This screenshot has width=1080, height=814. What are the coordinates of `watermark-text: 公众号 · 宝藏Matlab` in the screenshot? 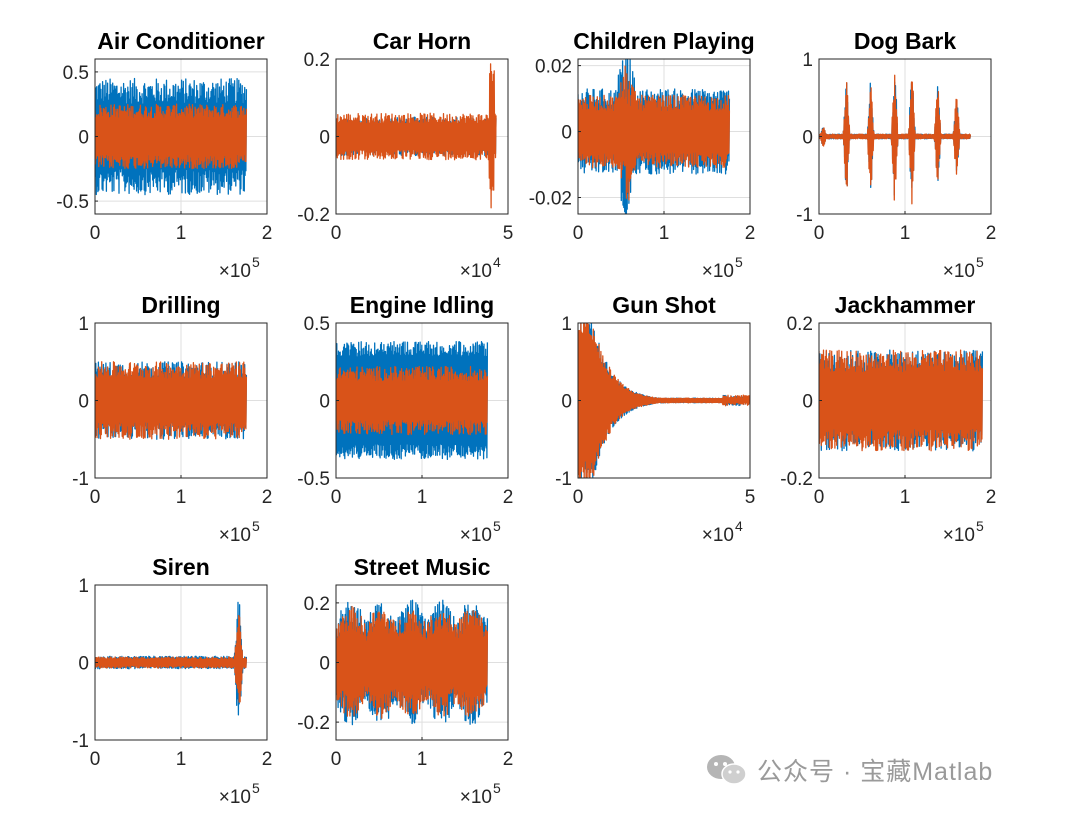 It's located at (875, 772).